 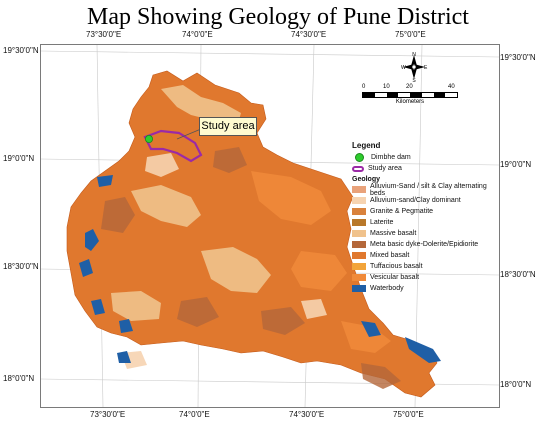 What do you see at coordinates (366, 179) in the screenshot?
I see `legend-geology-title: Geology` at bounding box center [366, 179].